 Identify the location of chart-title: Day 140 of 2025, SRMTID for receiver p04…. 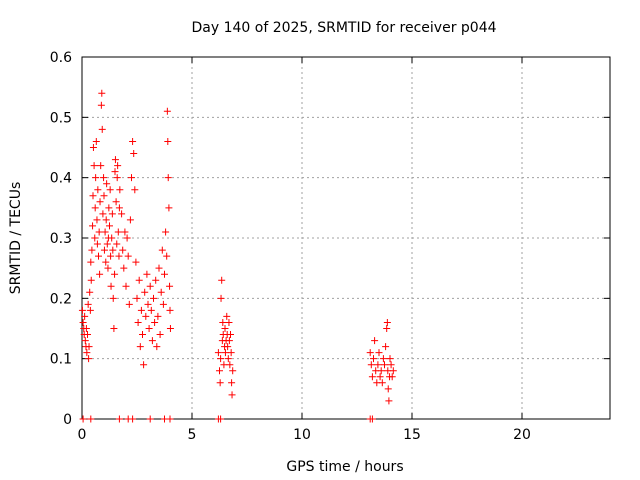
(343, 28).